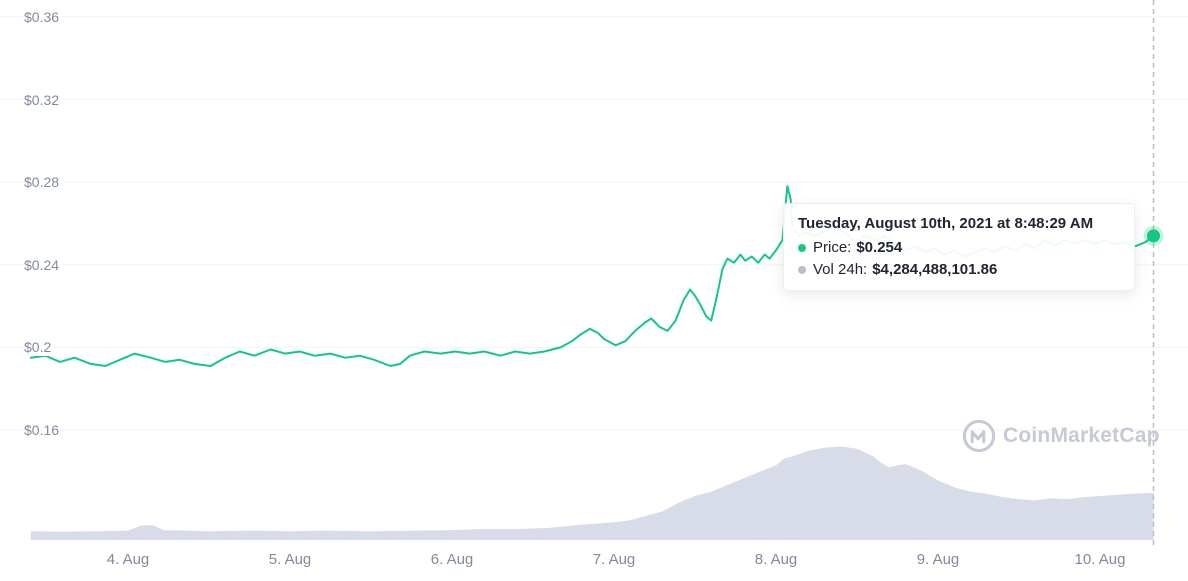 This screenshot has width=1188, height=581. Describe the element at coordinates (452, 559) in the screenshot. I see `x-axis-label: 6. Aug` at that location.